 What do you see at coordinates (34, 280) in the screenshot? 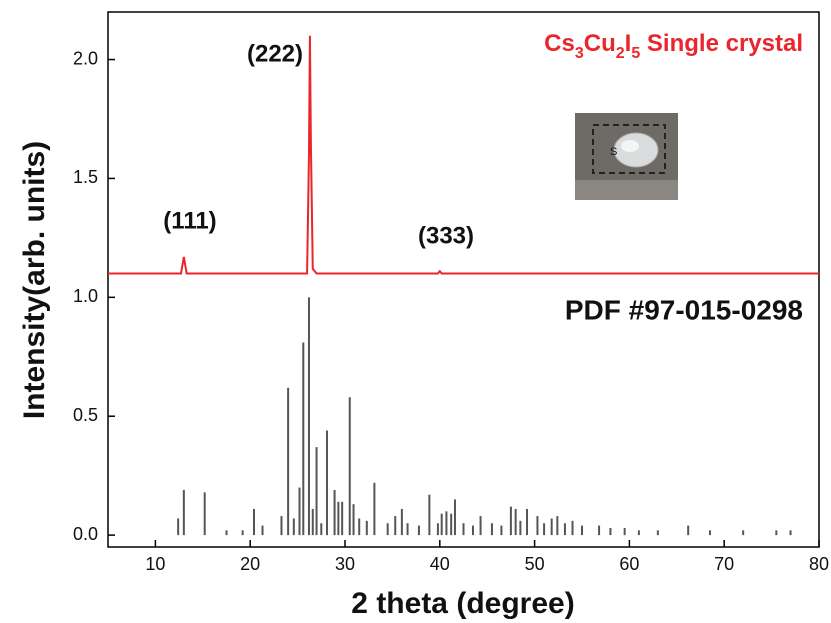
I see `y-axis-label: Intensity(arb. units)` at bounding box center [34, 280].